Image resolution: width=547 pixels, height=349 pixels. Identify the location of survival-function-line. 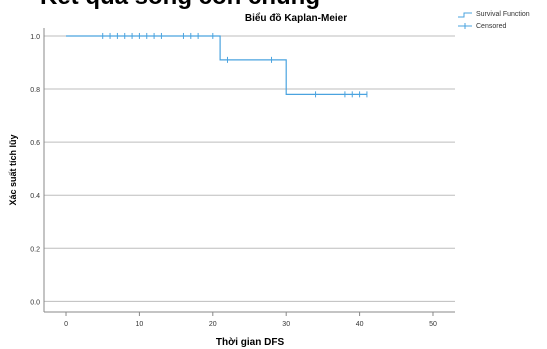
(216, 65).